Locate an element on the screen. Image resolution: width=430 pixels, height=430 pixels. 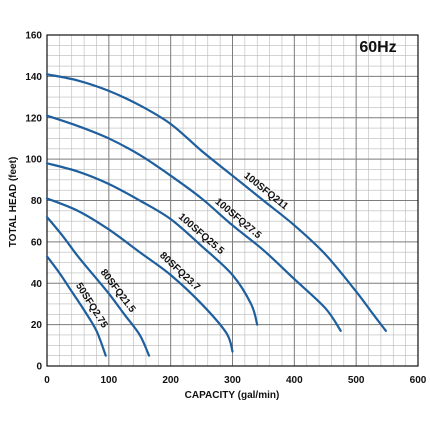
y-tick-label: 160 is located at coordinates (33, 36).